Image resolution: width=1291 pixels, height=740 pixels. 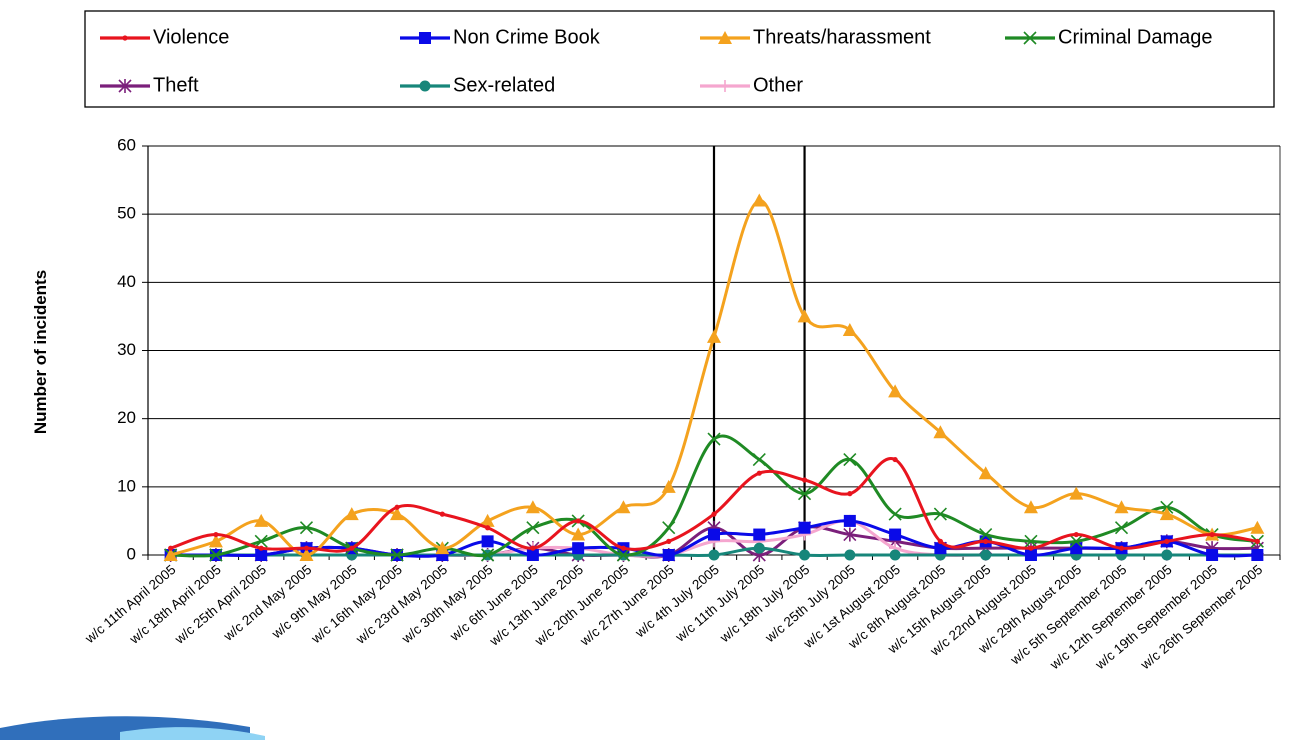 What do you see at coordinates (126, 213) in the screenshot?
I see `y-tick-label: 50` at bounding box center [126, 213].